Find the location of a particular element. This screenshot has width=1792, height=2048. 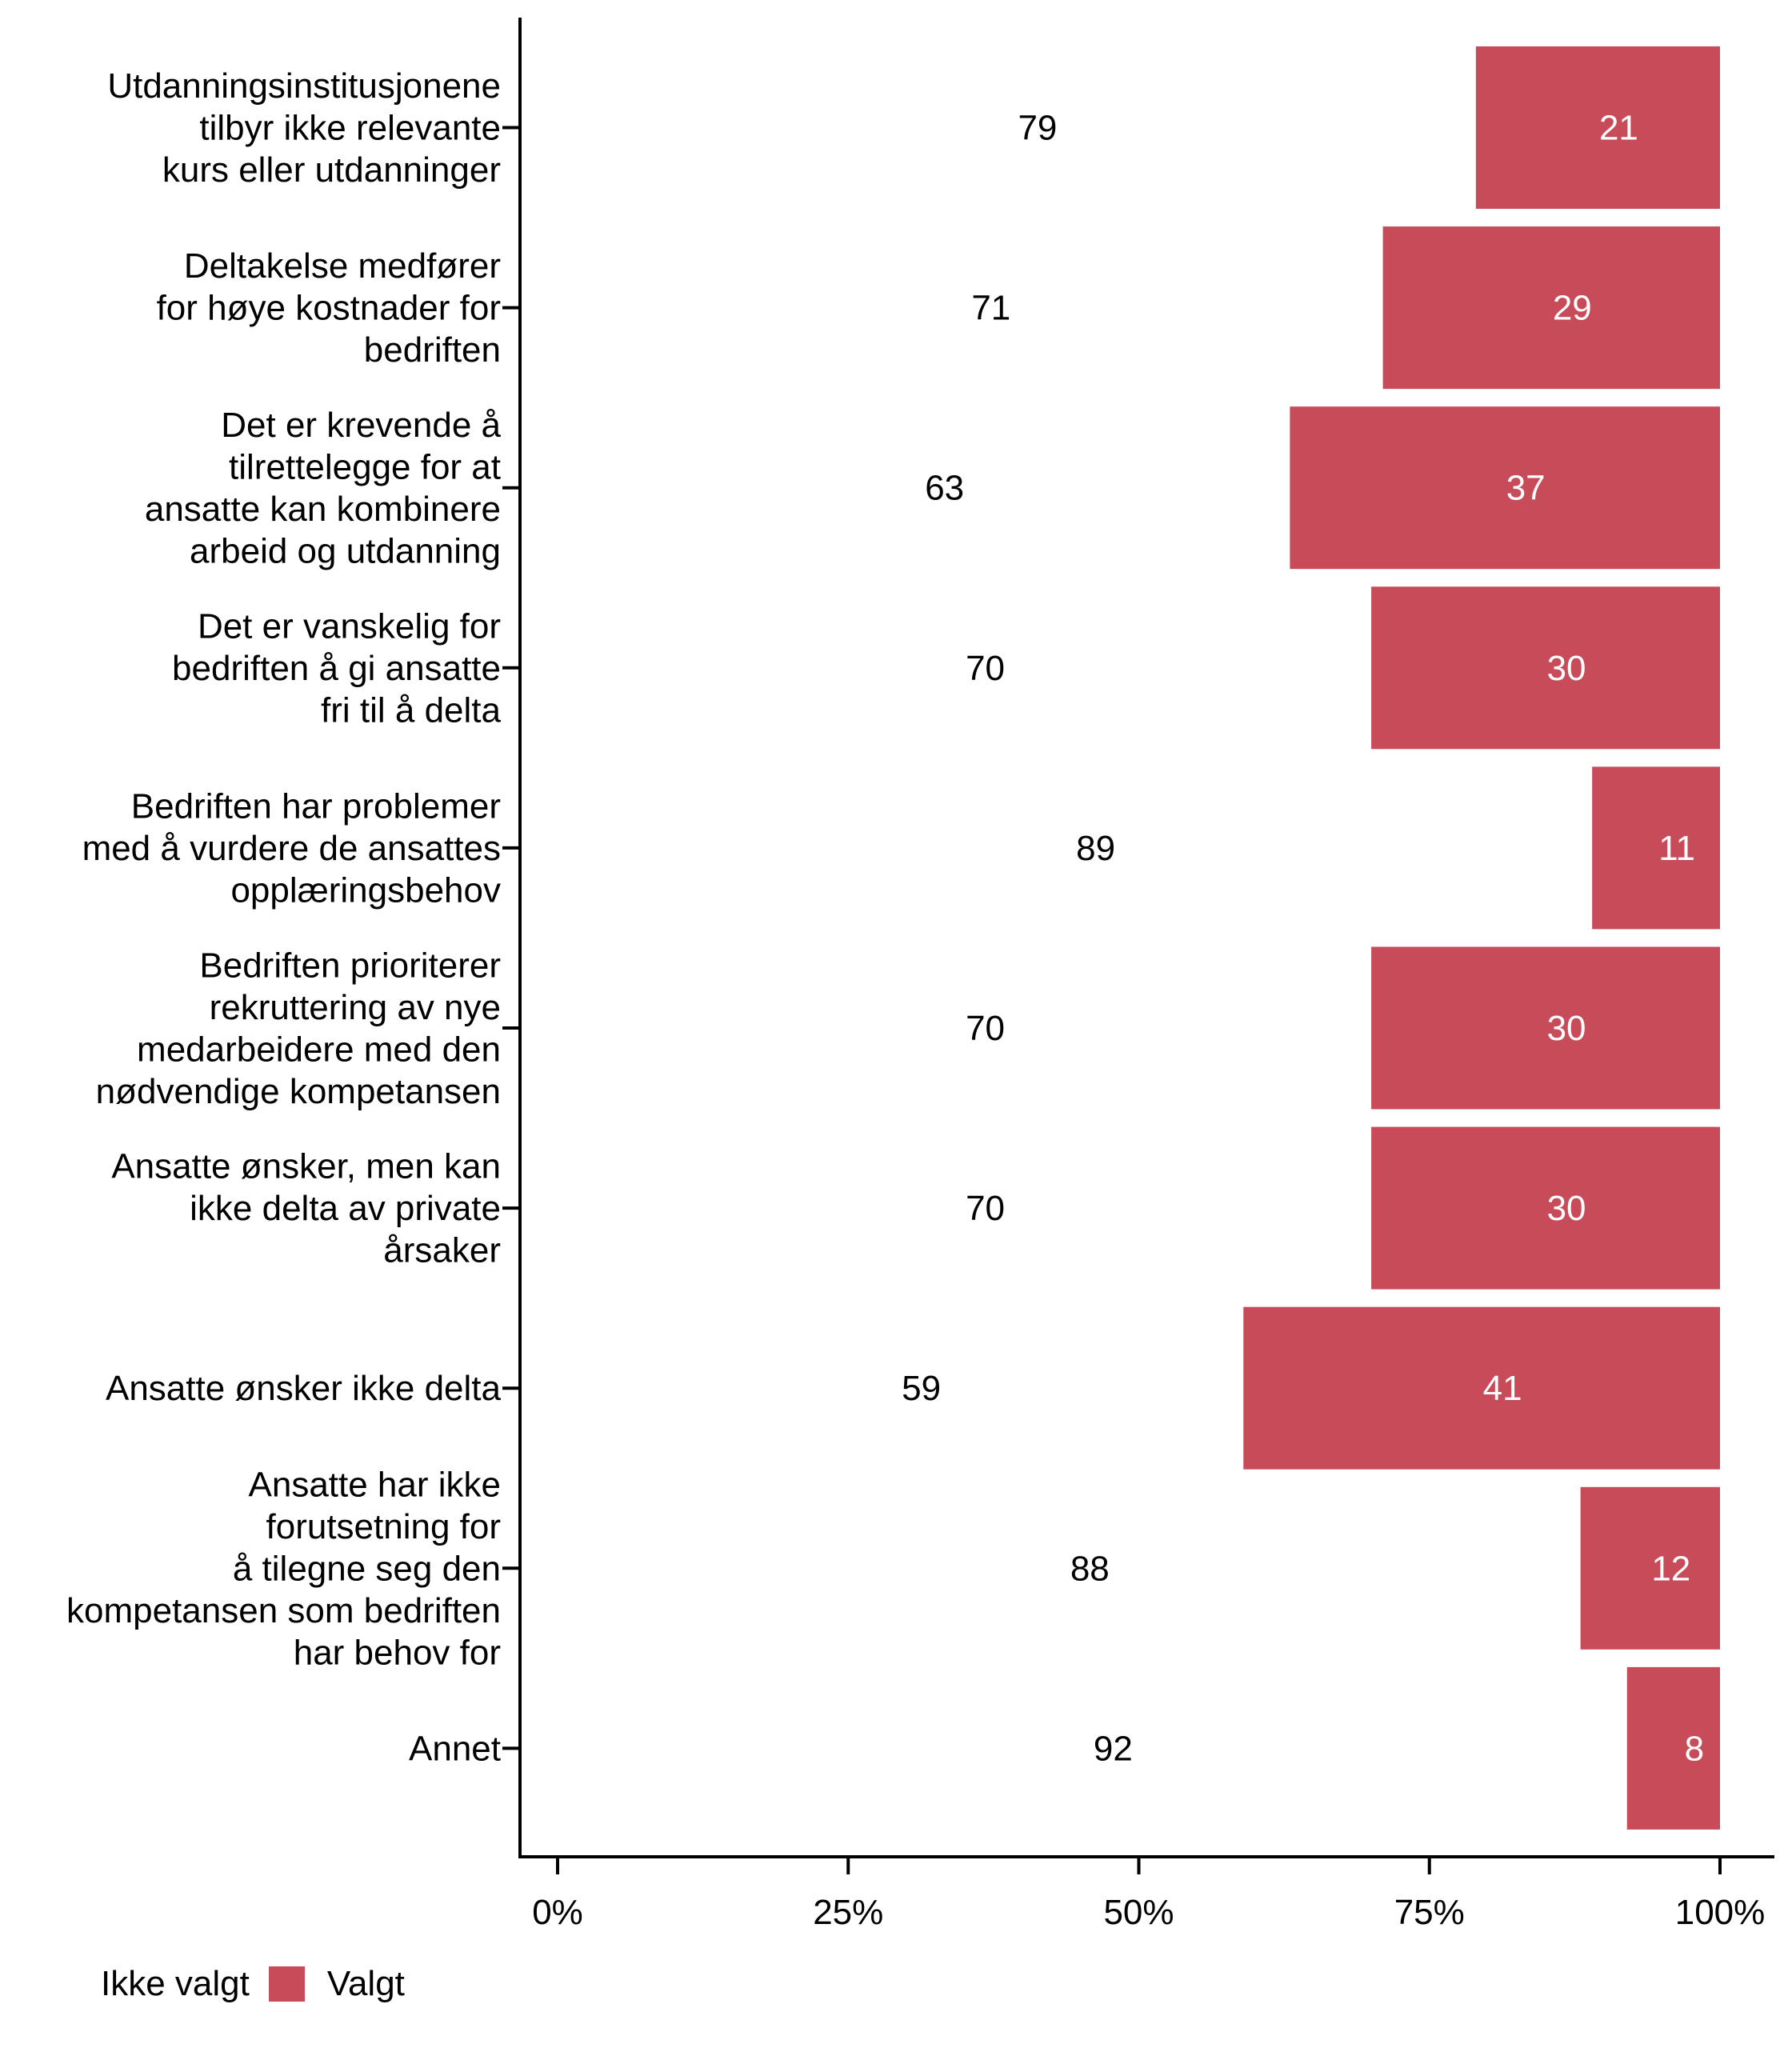

value-label-valgt: 12 is located at coordinates (1670, 1568).